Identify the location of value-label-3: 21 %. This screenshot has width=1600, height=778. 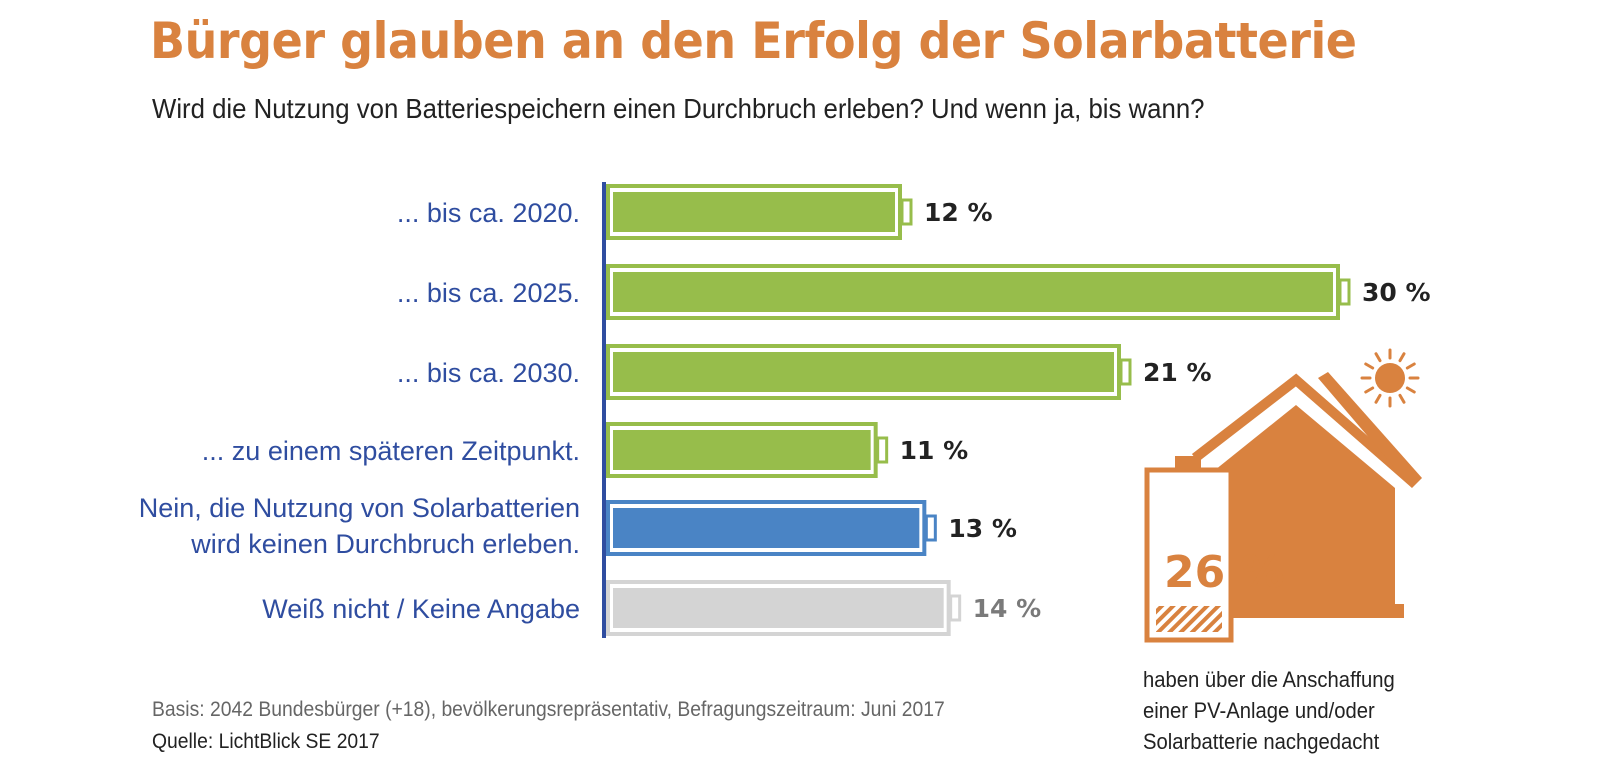
(1177, 372).